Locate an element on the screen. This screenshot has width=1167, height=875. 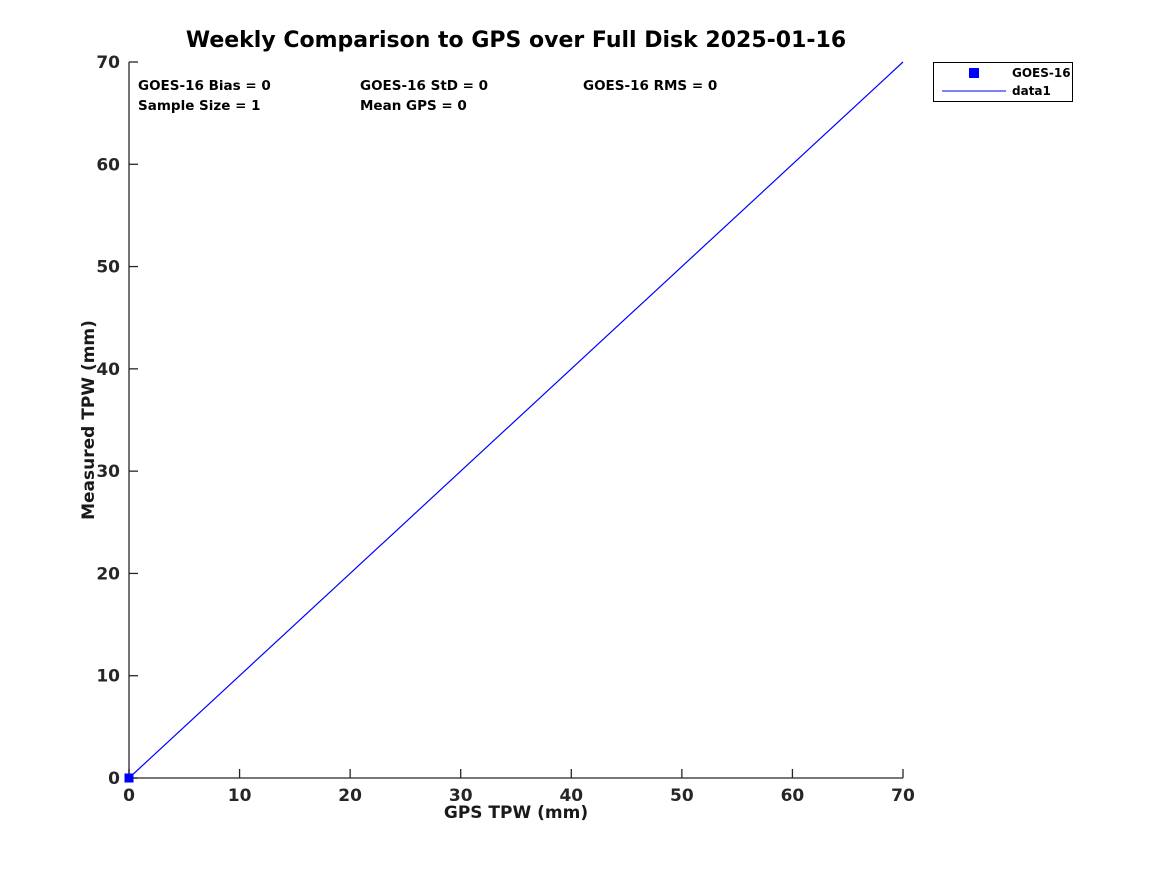
x-tick-label: 70 is located at coordinates (903, 796).